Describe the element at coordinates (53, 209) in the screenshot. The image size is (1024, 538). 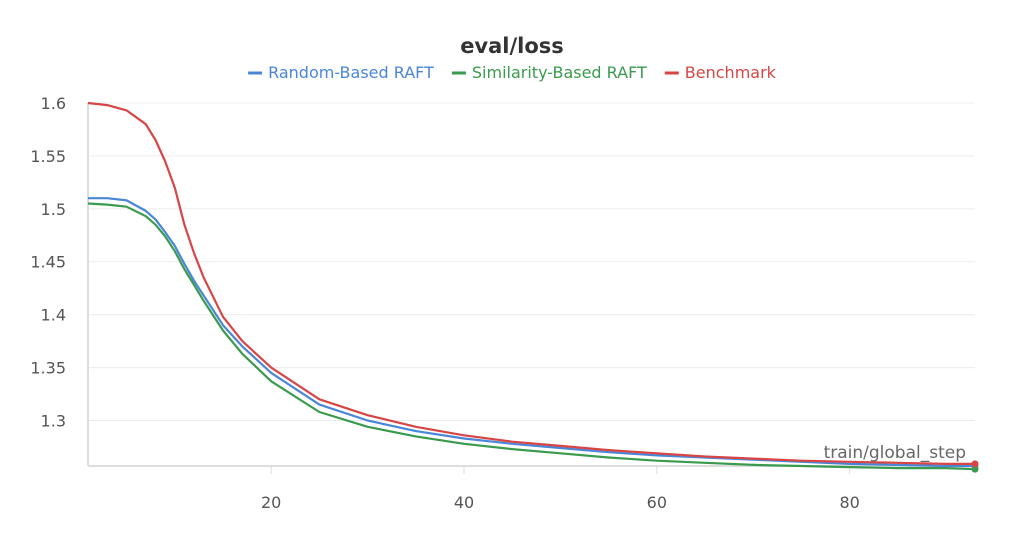
I see `y-tick-label: 1.5` at that location.